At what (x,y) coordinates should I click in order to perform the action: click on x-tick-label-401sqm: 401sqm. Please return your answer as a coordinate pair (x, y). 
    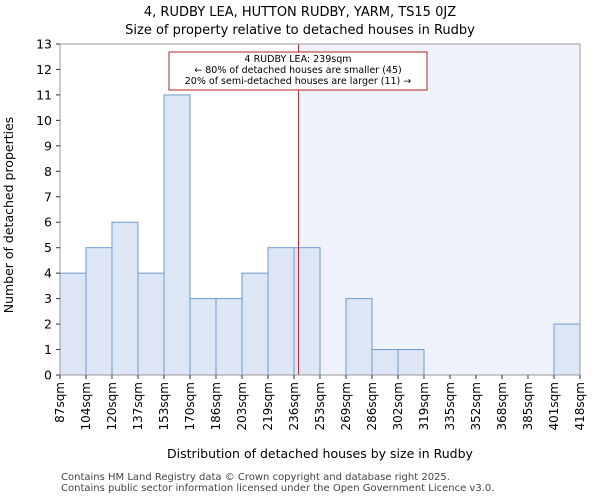
    Looking at the image, I should click on (554, 406).